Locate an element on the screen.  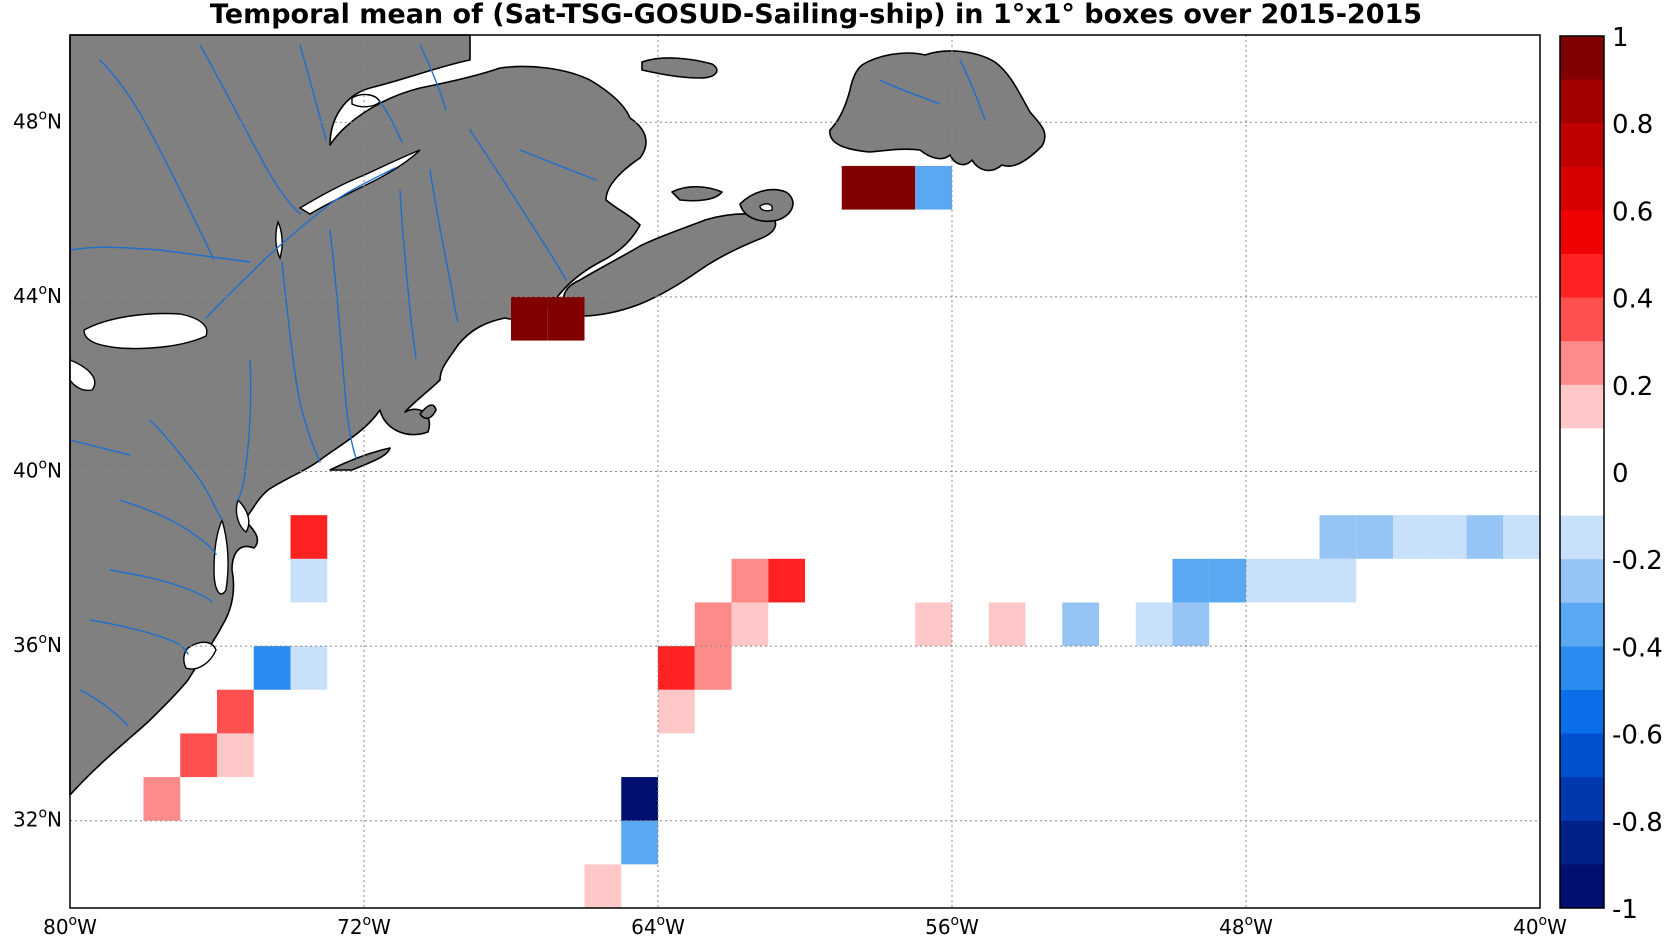
kennebec-river is located at coordinates (408, 274).